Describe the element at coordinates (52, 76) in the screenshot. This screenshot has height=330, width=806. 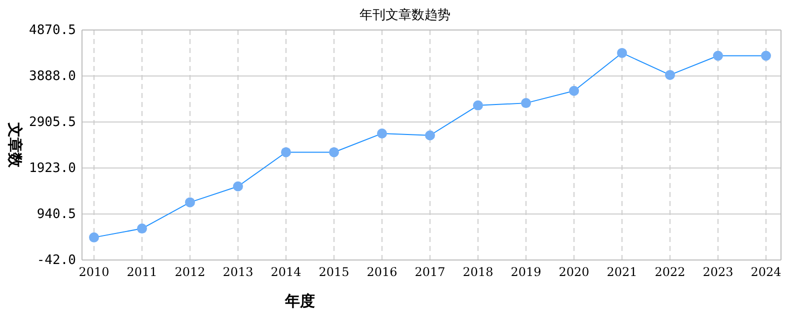
I see `y-tick-label: 3888.0` at that location.